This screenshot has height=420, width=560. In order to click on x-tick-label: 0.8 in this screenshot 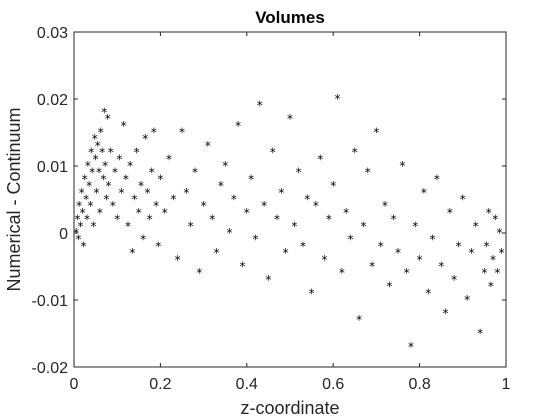, I will do `click(419, 384)`.